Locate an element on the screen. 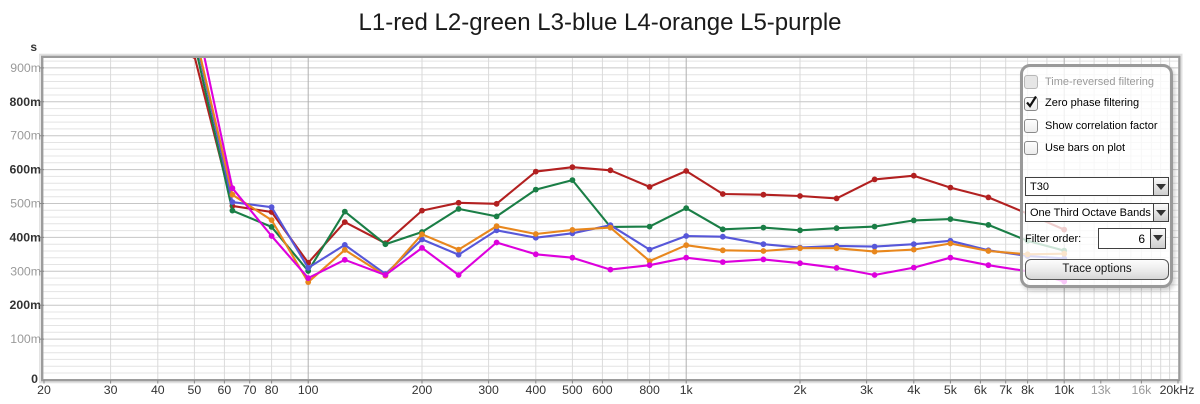 The height and width of the screenshot is (404, 1200). svg-text: 500 is located at coordinates (572, 390).